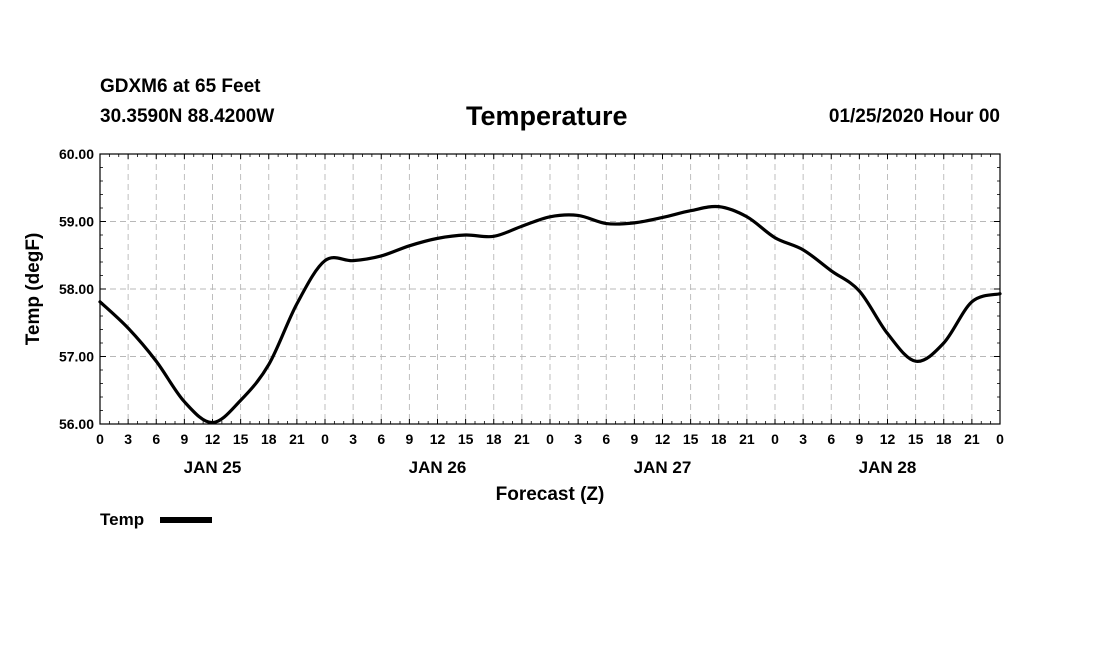  What do you see at coordinates (76, 424) in the screenshot?
I see `y-tick-label: 56.00` at bounding box center [76, 424].